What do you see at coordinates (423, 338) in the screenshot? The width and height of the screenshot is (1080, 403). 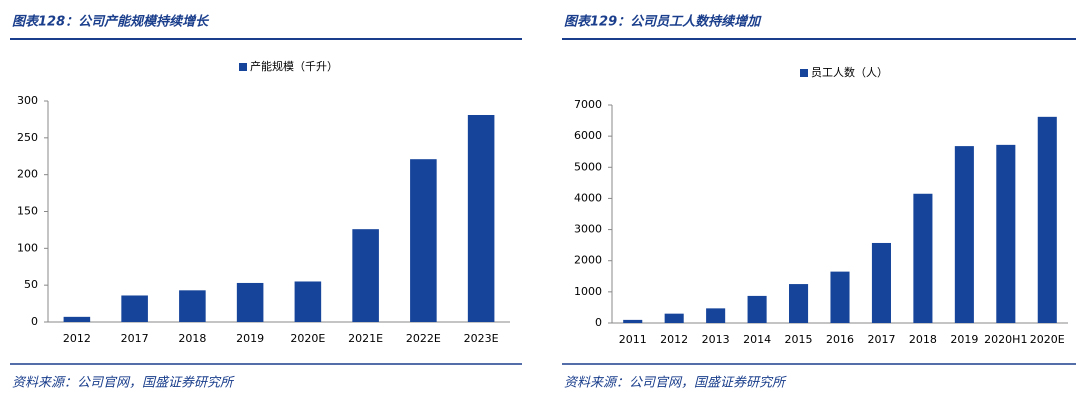 I see `x-tick-label: 2022E` at bounding box center [423, 338].